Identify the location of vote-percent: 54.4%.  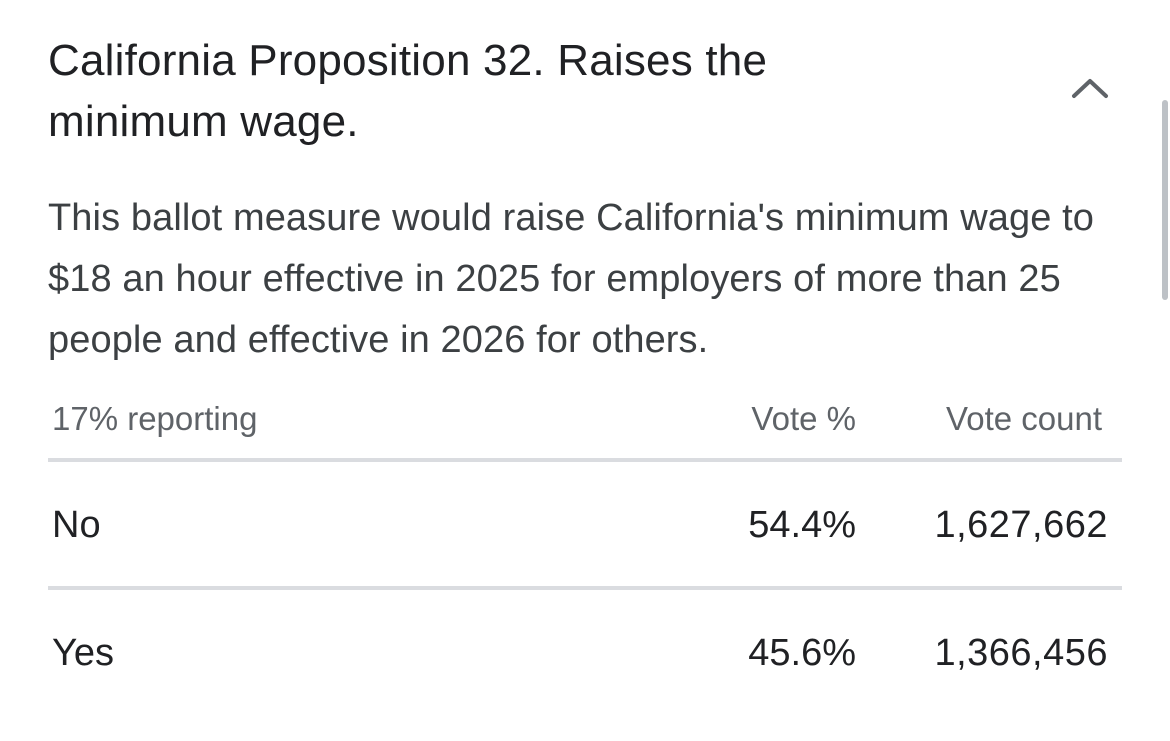
(802, 525).